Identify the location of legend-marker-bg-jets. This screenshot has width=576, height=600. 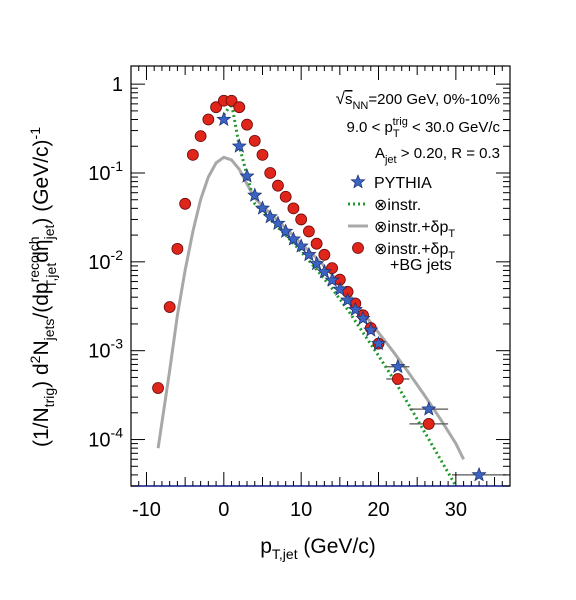
(358, 248).